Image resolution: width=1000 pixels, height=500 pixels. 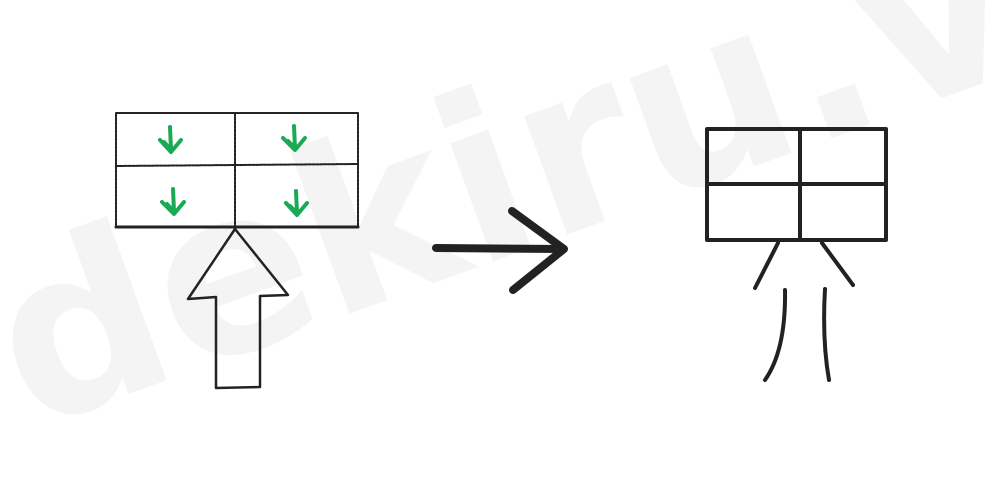 I want to click on right-arrow, so click(x=500, y=250).